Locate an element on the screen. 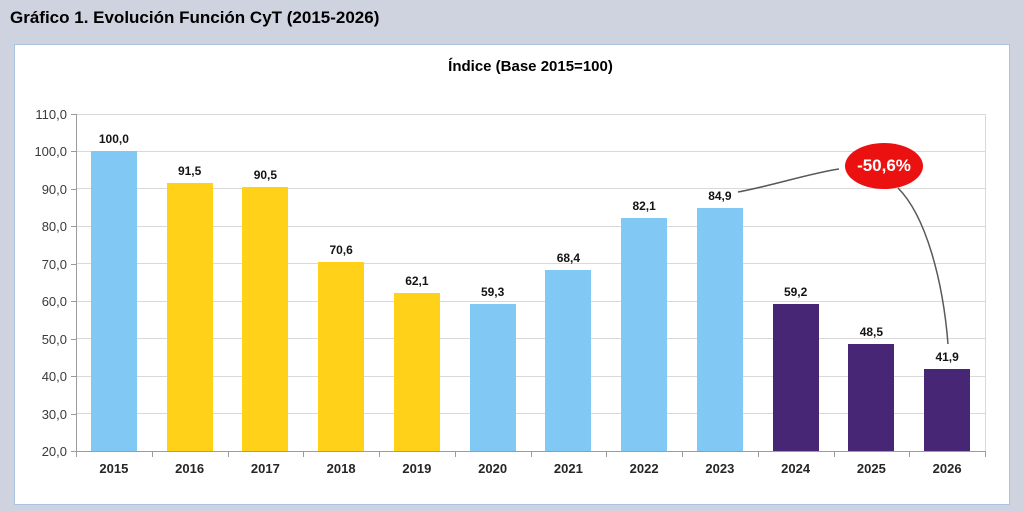 This screenshot has height=512, width=1024. y-axis-label: 80,0 is located at coordinates (54, 227).